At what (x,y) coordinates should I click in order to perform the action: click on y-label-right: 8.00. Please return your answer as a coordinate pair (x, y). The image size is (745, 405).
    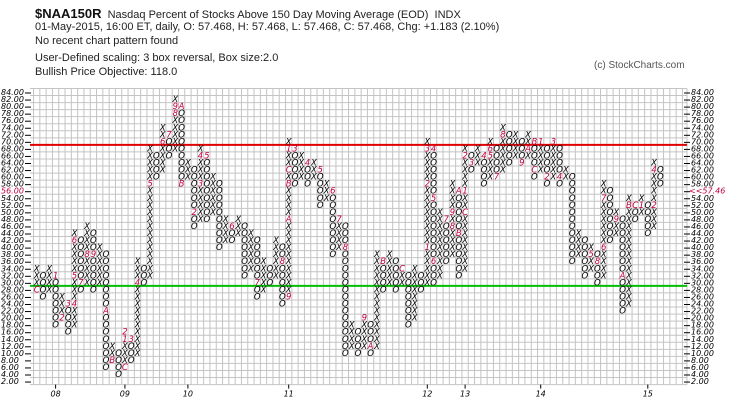
    Looking at the image, I should click on (700, 360).